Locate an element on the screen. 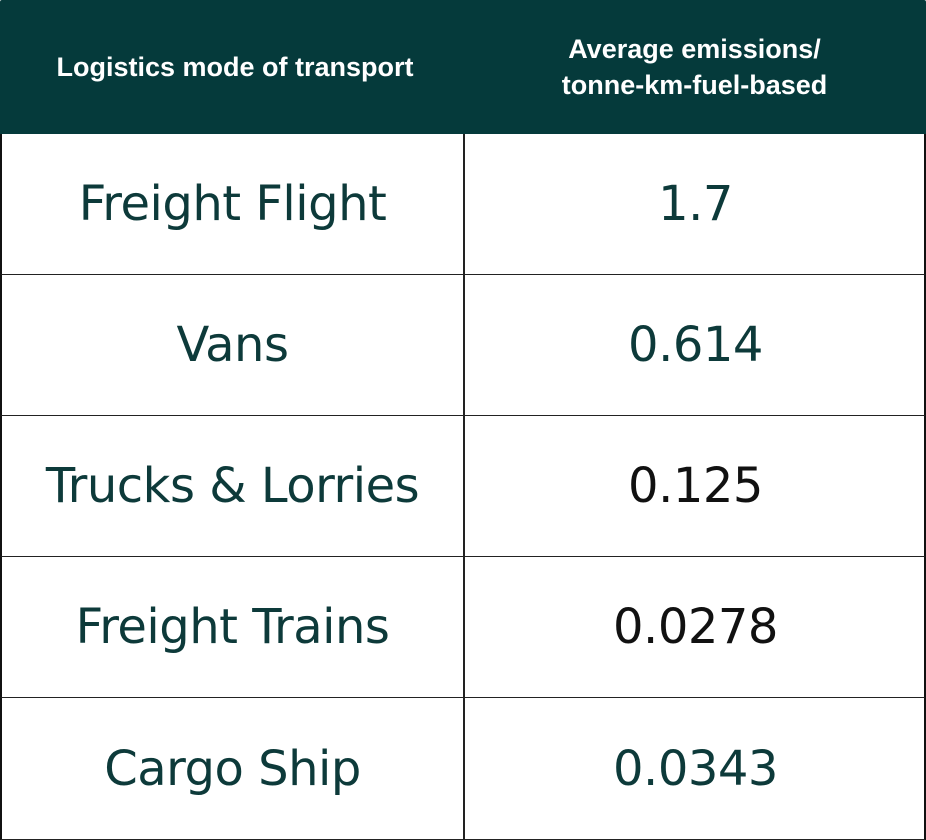  header-col-mode: Logistics mode of transport is located at coordinates (235, 67).